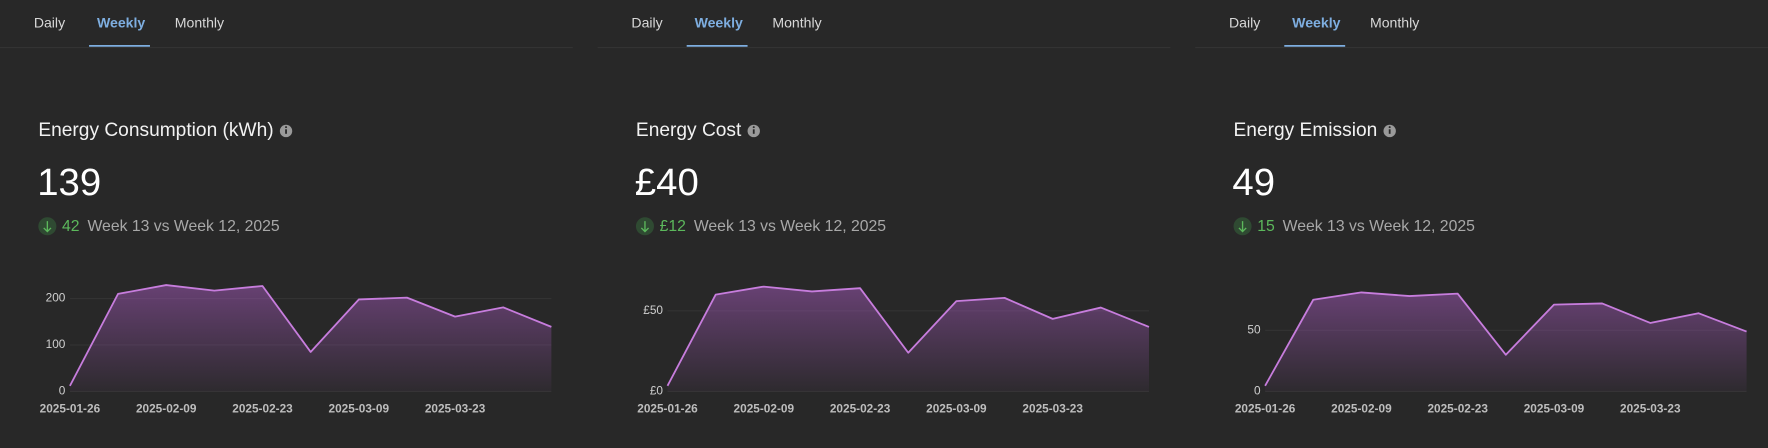  What do you see at coordinates (1253, 182) in the screenshot?
I see `headline-value: 49` at bounding box center [1253, 182].